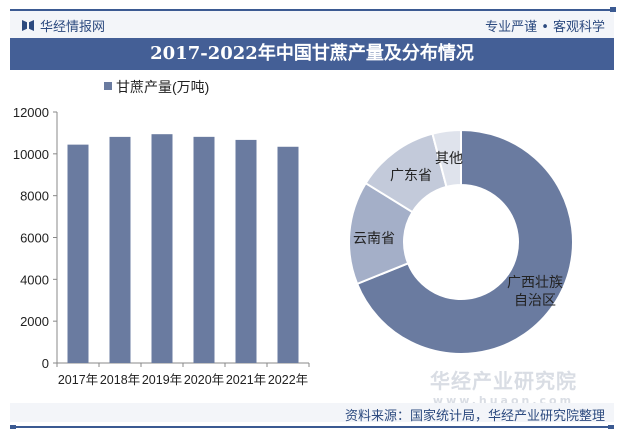 The image size is (625, 437). What do you see at coordinates (34, 196) in the screenshot?
I see `y-tick-label: 8000` at bounding box center [34, 196].